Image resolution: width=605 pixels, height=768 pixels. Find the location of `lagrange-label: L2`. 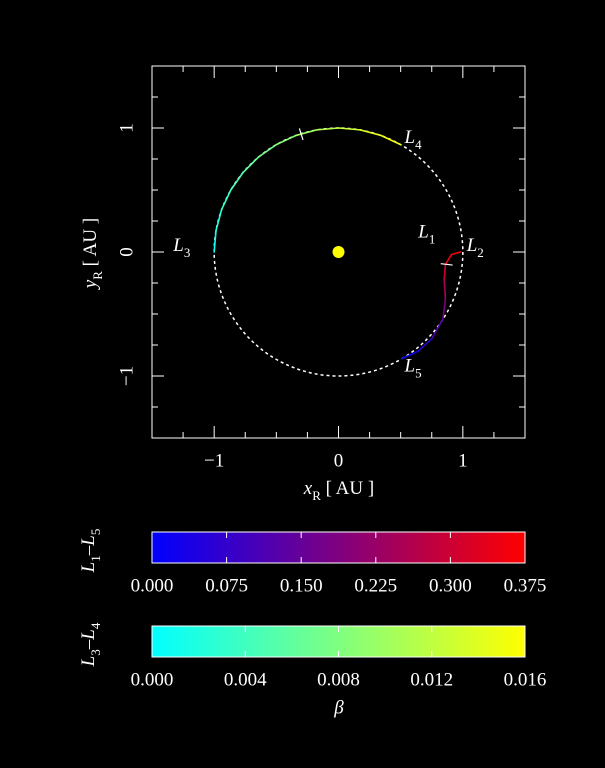

lagrange-label: L2 is located at coordinates (475, 247).